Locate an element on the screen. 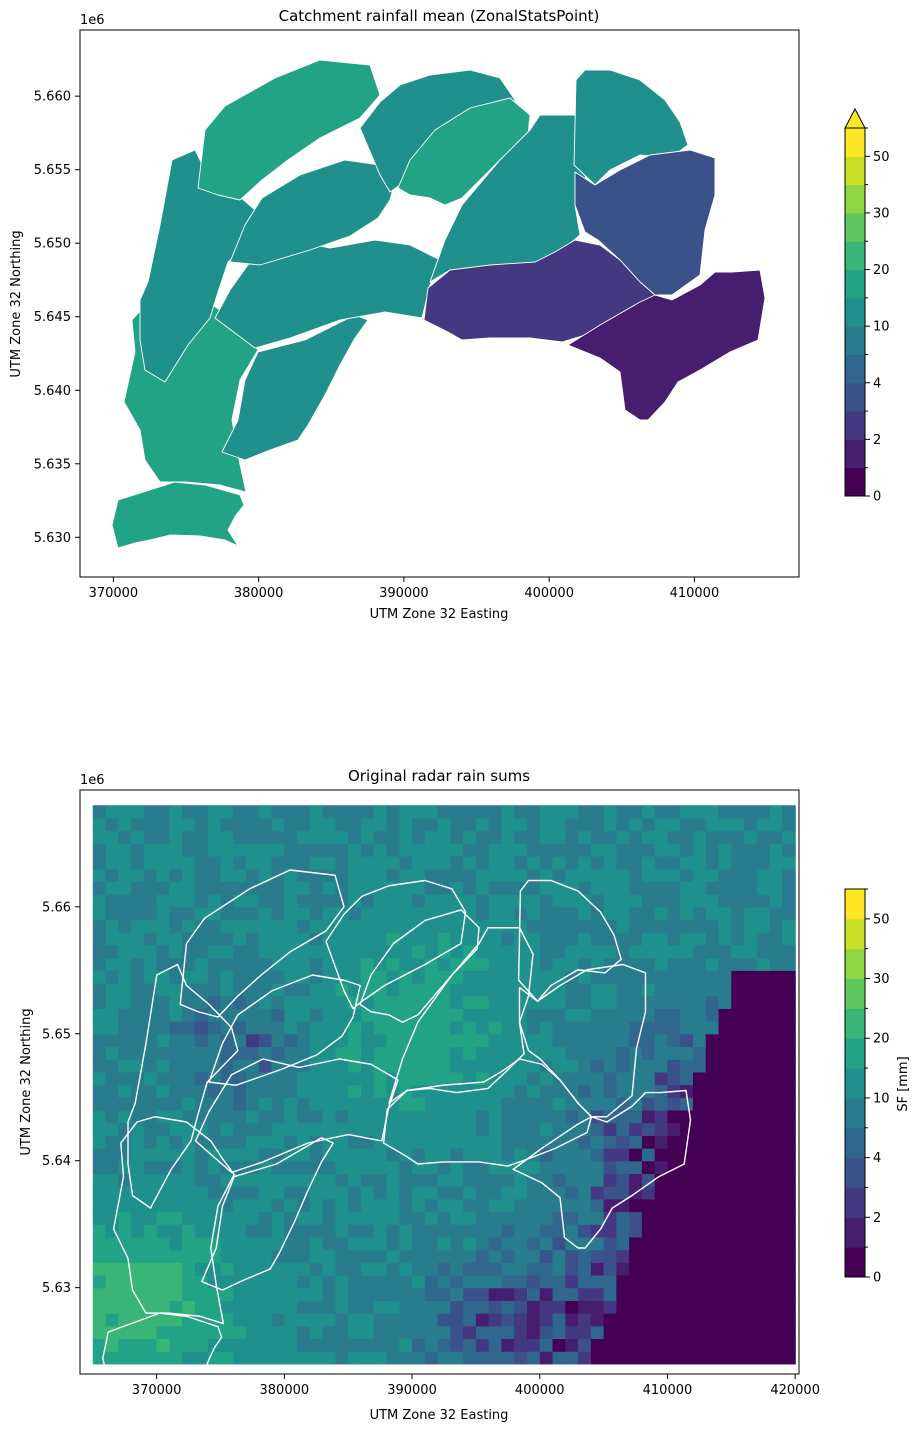 Image resolution: width=921 pixels, height=1431 pixels. colorbar-segment is located at coordinates (855, 425).